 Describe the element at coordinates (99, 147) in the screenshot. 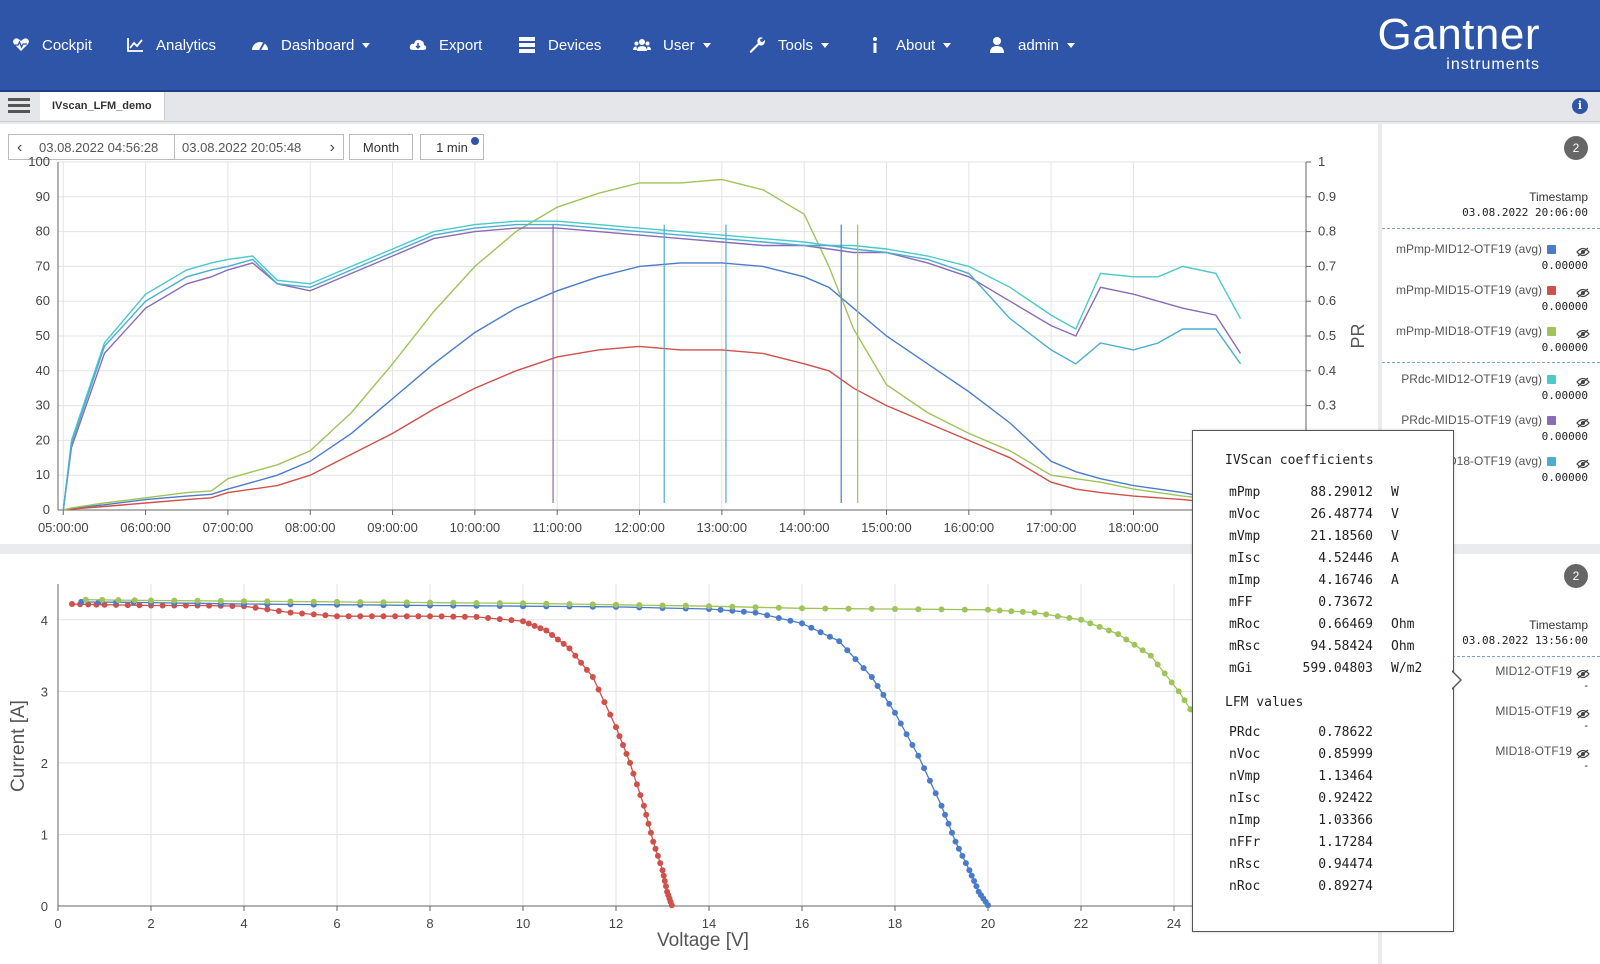

I see `start-date-input: 03.08.2022 04:56:28` at that location.